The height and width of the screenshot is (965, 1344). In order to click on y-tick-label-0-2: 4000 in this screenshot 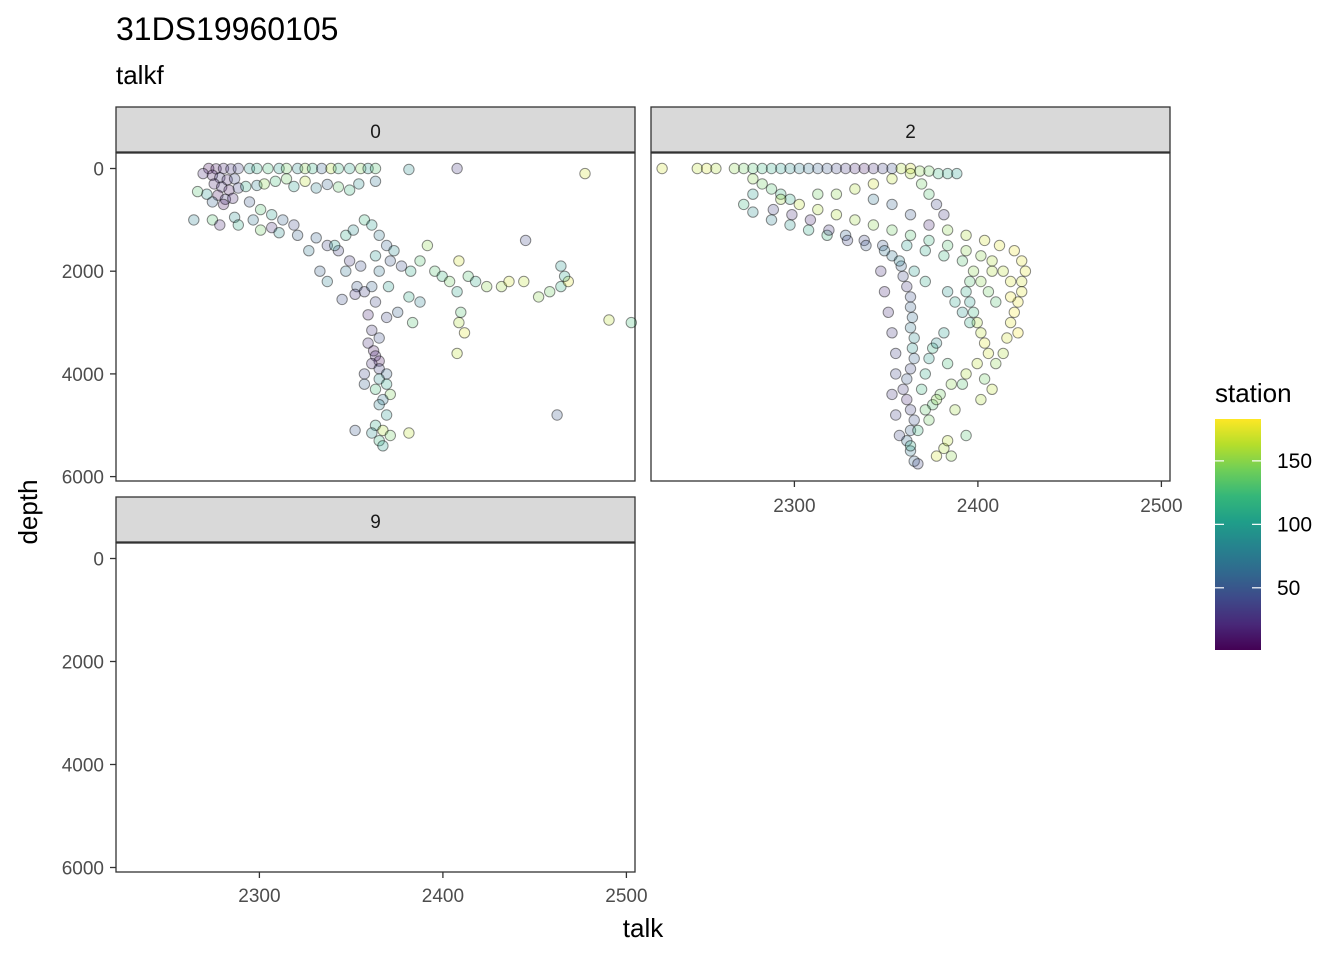, I will do `click(83, 375)`.